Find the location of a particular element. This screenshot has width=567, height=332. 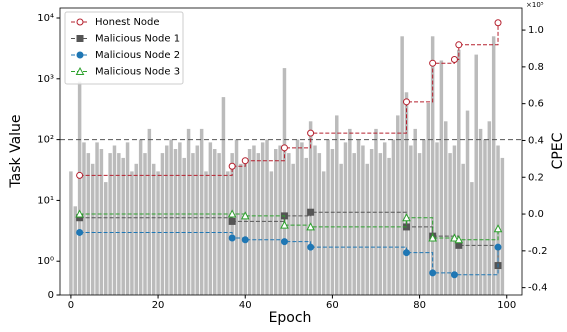

legend-label: Malicious Node 2 is located at coordinates (137, 55).